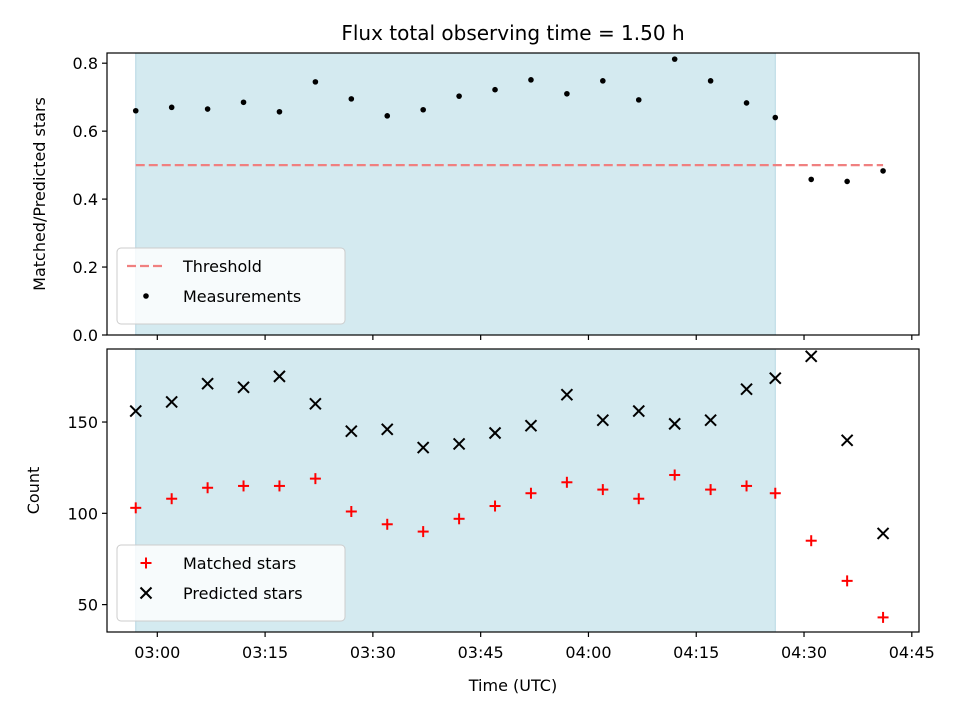  What do you see at coordinates (588, 652) in the screenshot?
I see `xtick-label-4: 04:00` at bounding box center [588, 652].